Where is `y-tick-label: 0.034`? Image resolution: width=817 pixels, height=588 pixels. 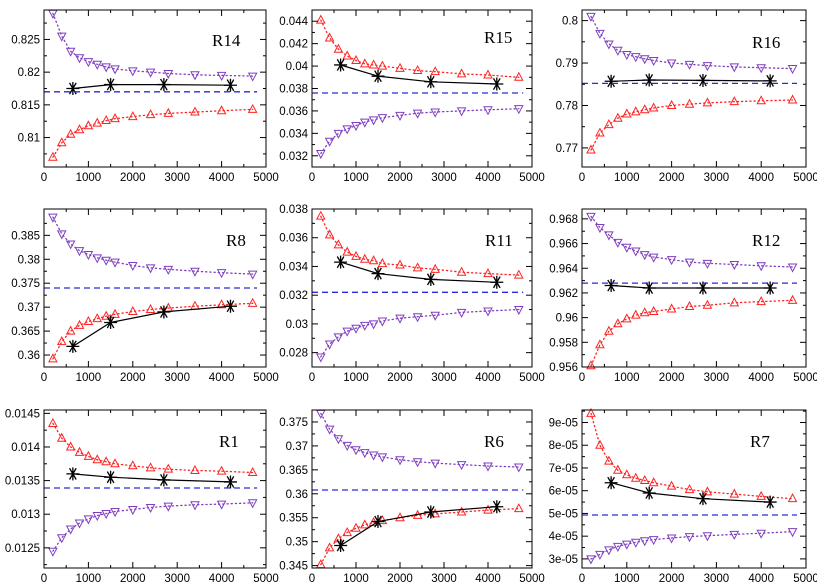
y-tick-label: 0.034 is located at coordinates (293, 134).